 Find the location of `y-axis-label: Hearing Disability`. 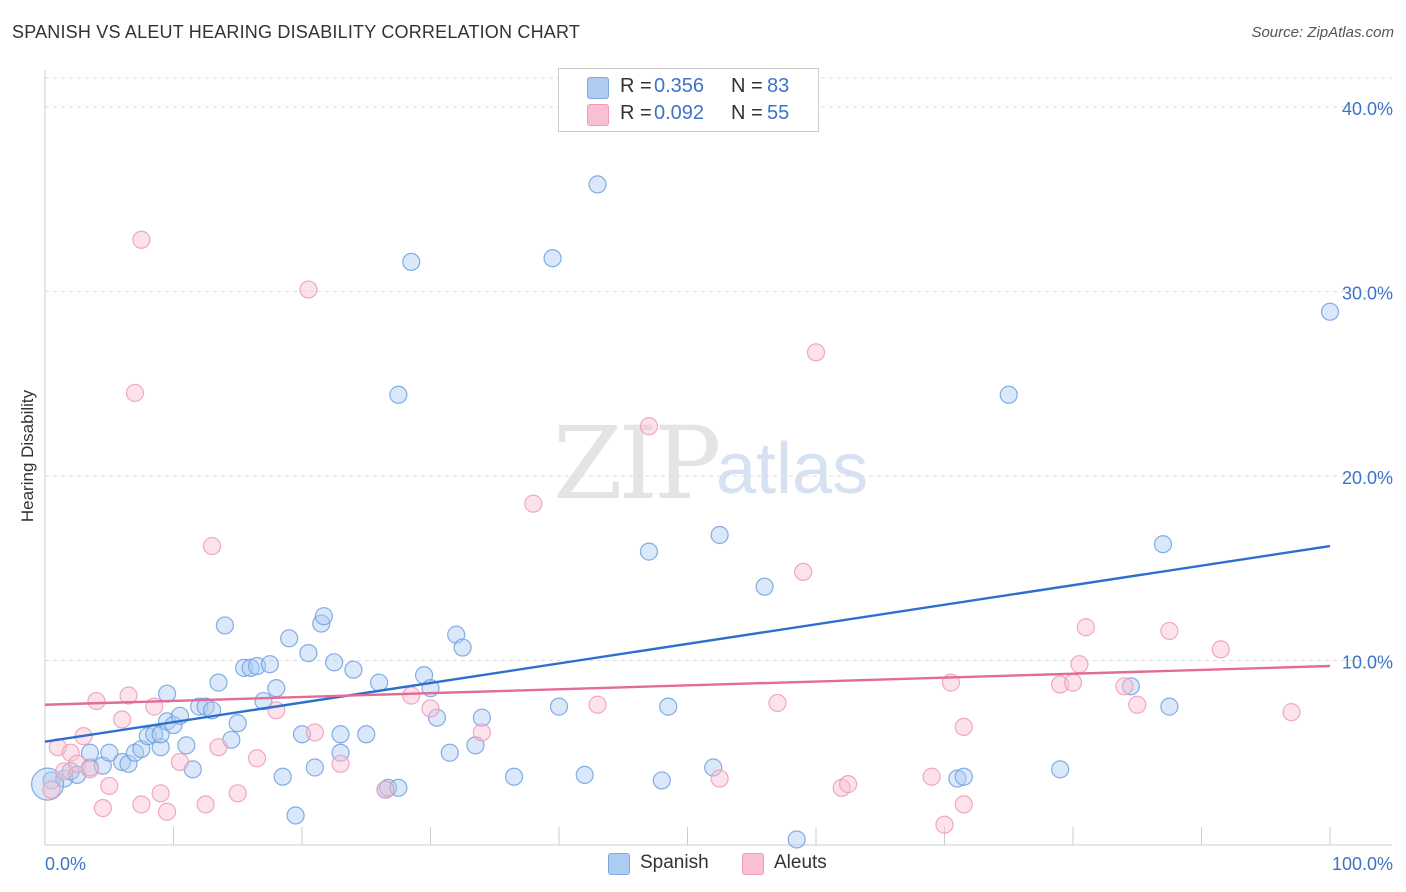

y-axis-label: Hearing Disability is located at coordinates (27, 455).